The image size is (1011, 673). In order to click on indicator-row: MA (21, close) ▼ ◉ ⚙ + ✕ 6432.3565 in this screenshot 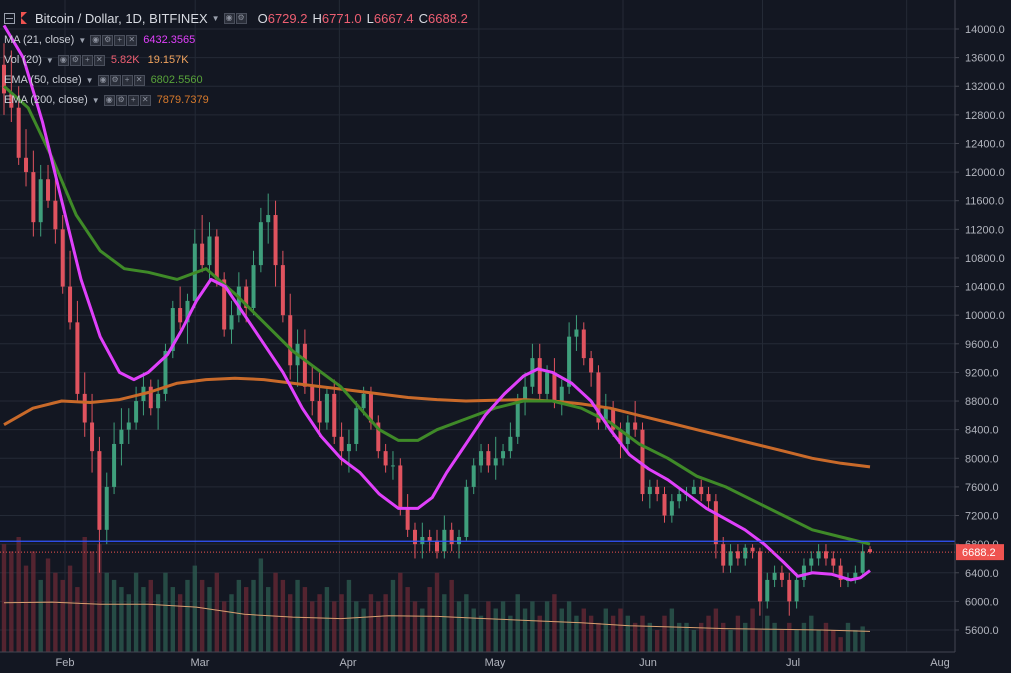, I will do `click(103, 40)`.